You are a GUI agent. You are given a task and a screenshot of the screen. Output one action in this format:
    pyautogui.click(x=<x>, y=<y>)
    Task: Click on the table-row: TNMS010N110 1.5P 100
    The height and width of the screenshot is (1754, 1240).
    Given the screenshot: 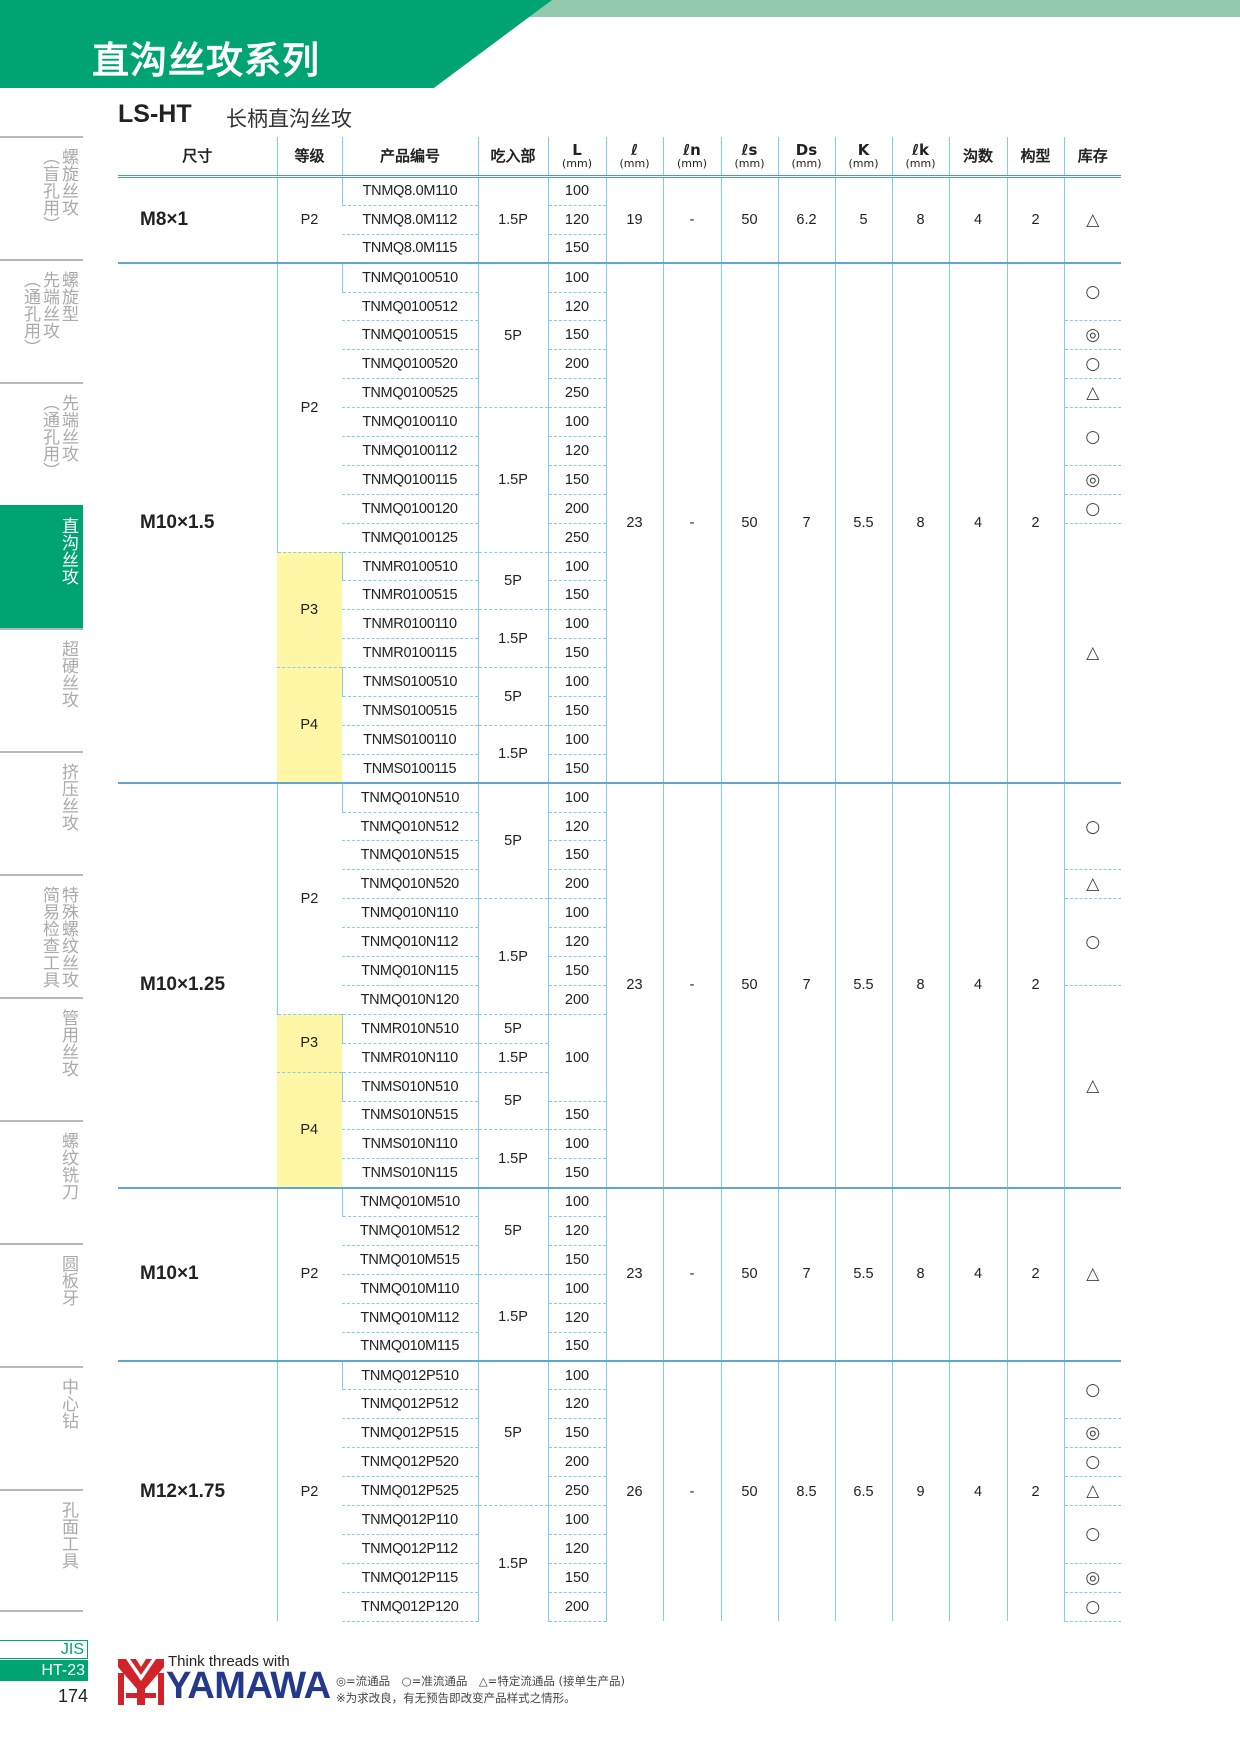 What is the action you would take?
    pyautogui.click(x=619, y=1158)
    